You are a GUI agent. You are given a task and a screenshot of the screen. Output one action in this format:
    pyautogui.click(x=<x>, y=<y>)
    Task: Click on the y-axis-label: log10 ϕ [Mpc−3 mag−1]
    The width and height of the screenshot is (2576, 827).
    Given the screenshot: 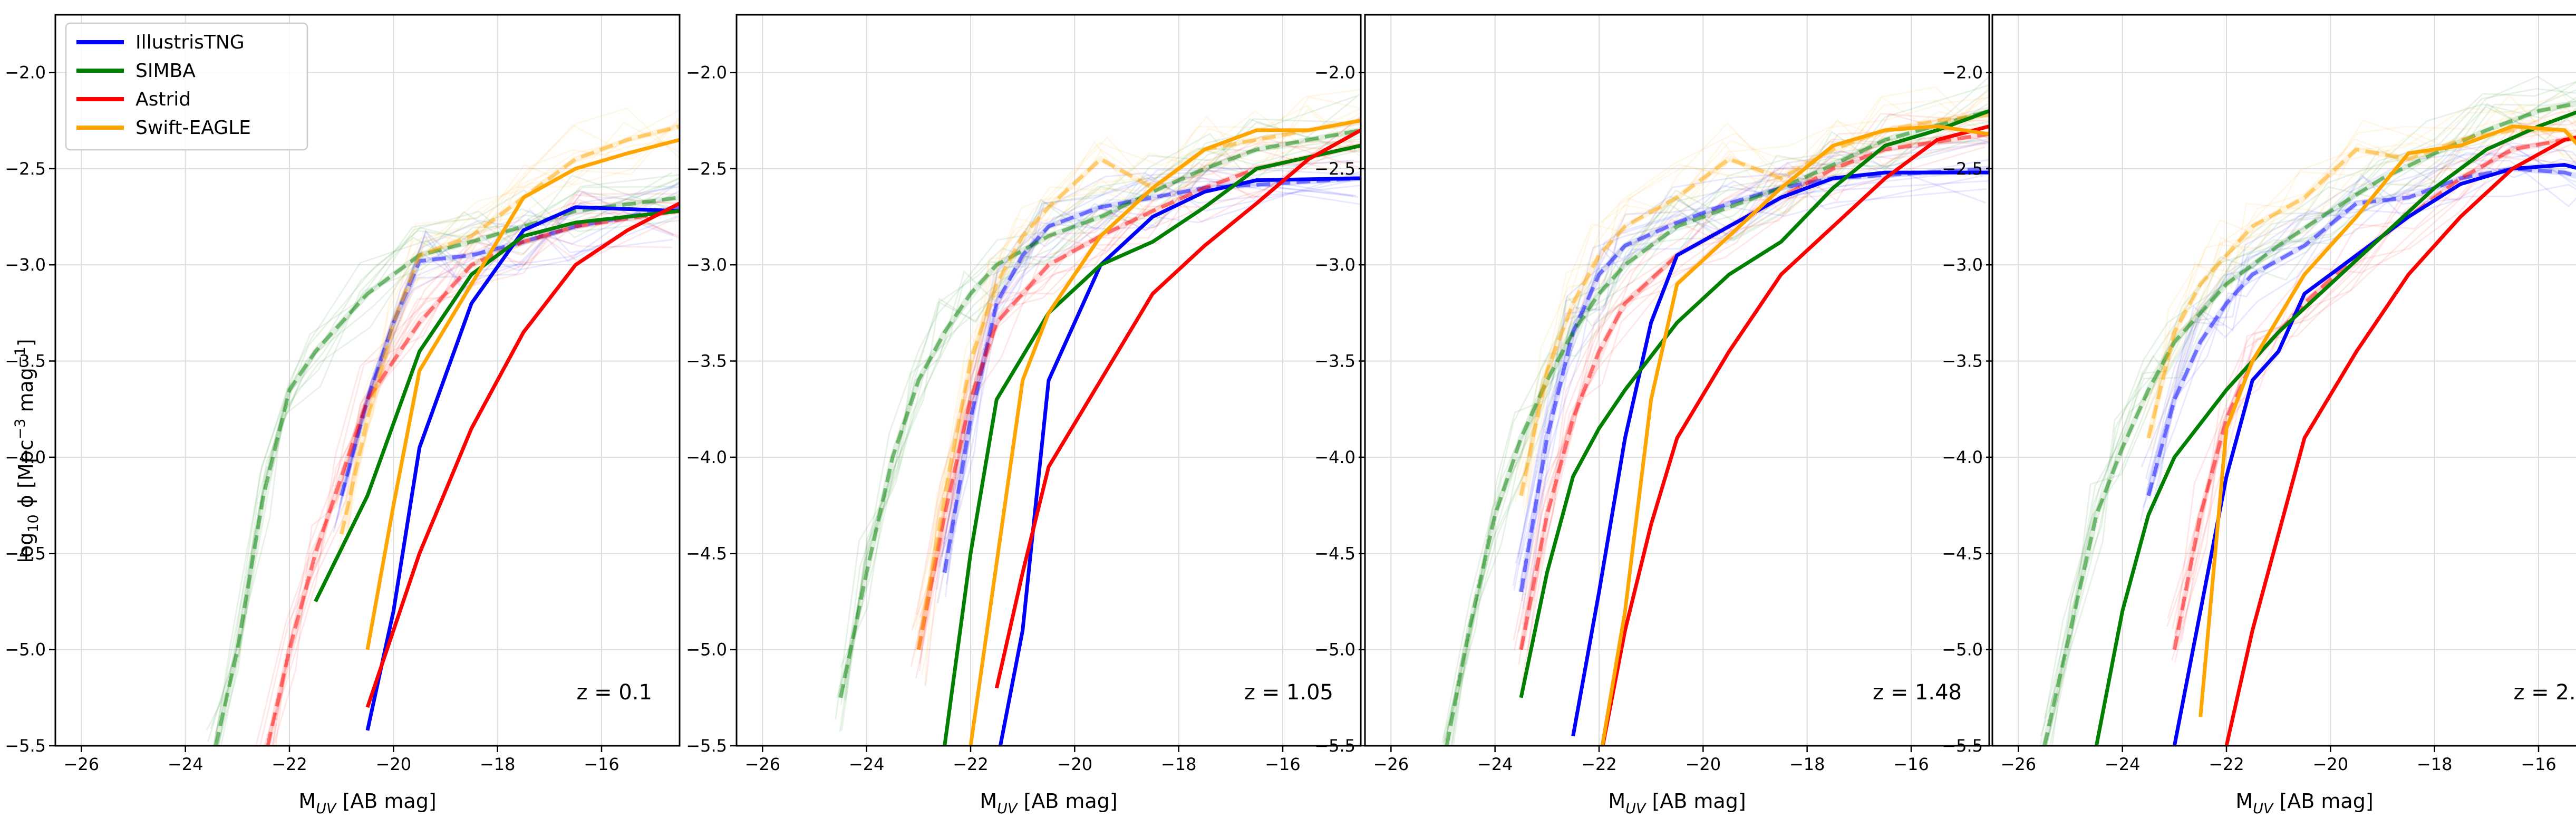 What is the action you would take?
    pyautogui.click(x=27, y=451)
    